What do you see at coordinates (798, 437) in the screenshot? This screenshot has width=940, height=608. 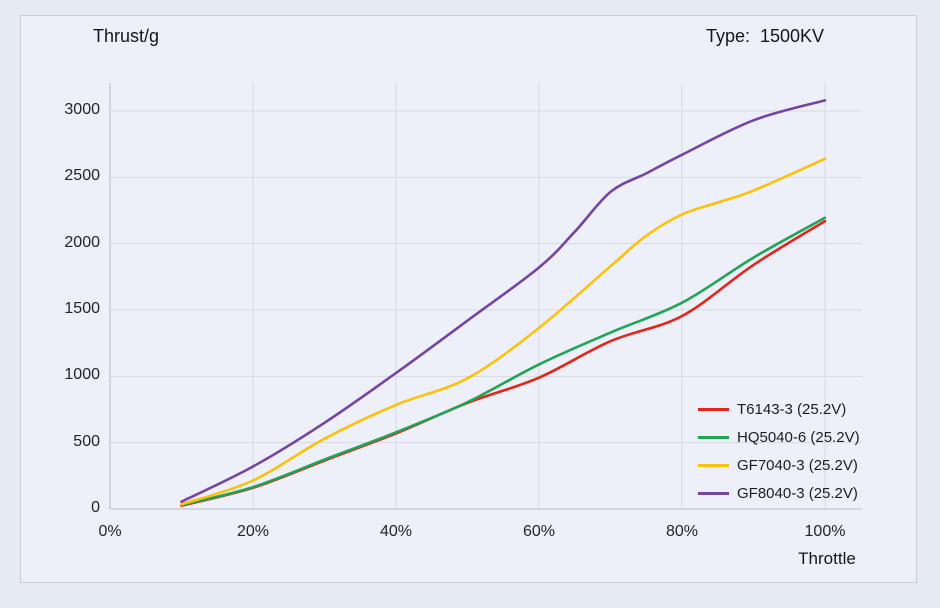 I see `legend-label: HQ5040-6 (25.2V)` at bounding box center [798, 437].